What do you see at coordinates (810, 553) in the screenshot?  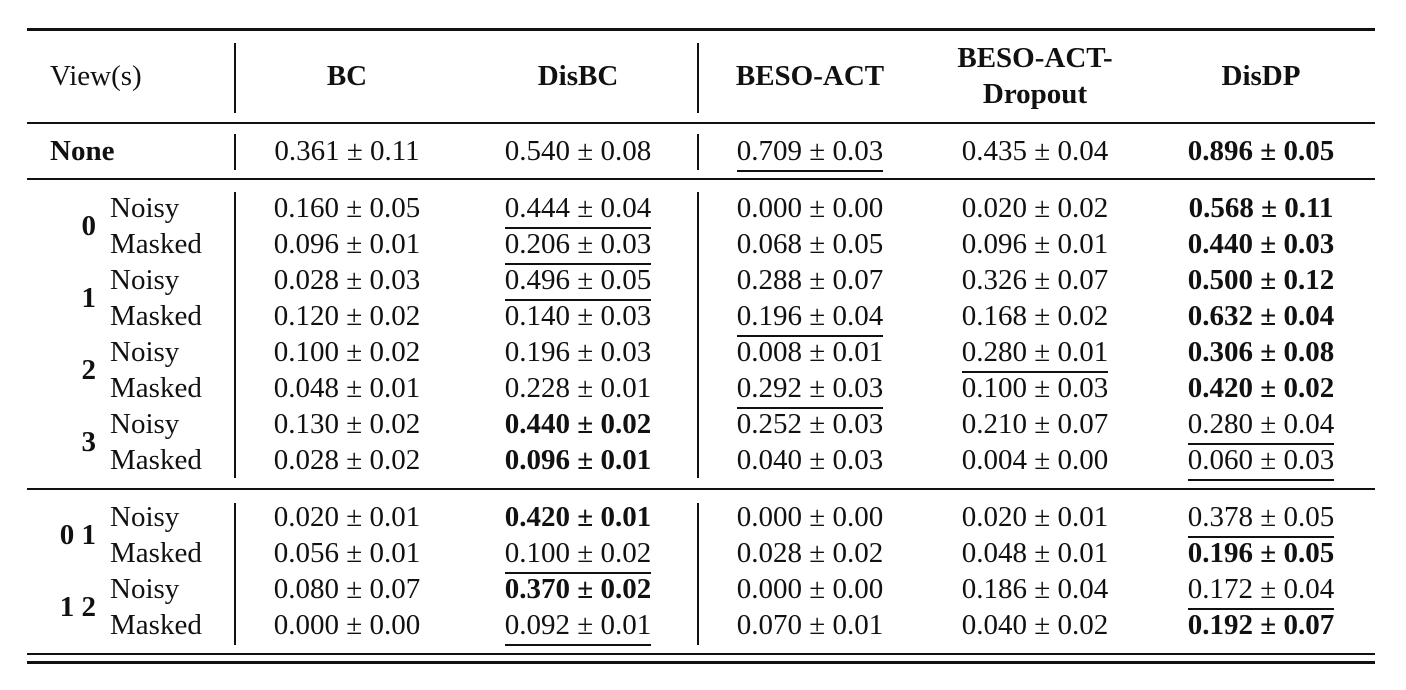 I see `cell-beso-act: 0.028 ± 0.02` at bounding box center [810, 553].